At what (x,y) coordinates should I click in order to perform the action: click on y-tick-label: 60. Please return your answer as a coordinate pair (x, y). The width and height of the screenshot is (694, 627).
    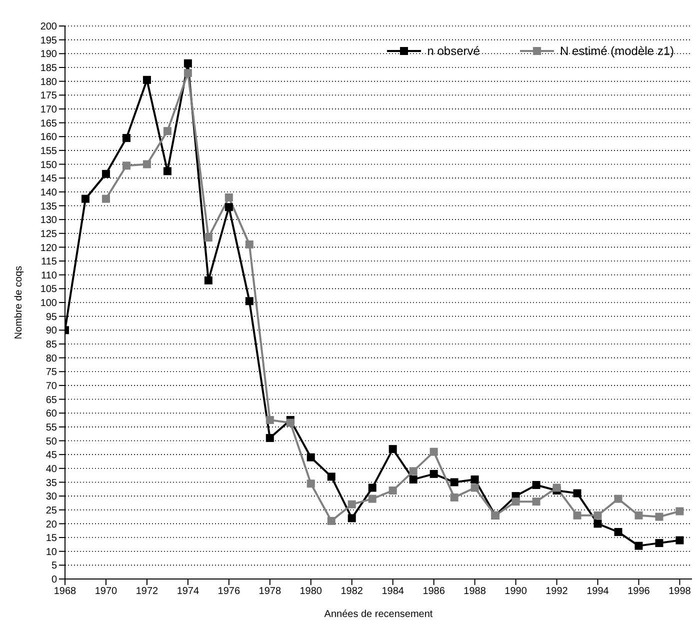
    Looking at the image, I should click on (52, 414).